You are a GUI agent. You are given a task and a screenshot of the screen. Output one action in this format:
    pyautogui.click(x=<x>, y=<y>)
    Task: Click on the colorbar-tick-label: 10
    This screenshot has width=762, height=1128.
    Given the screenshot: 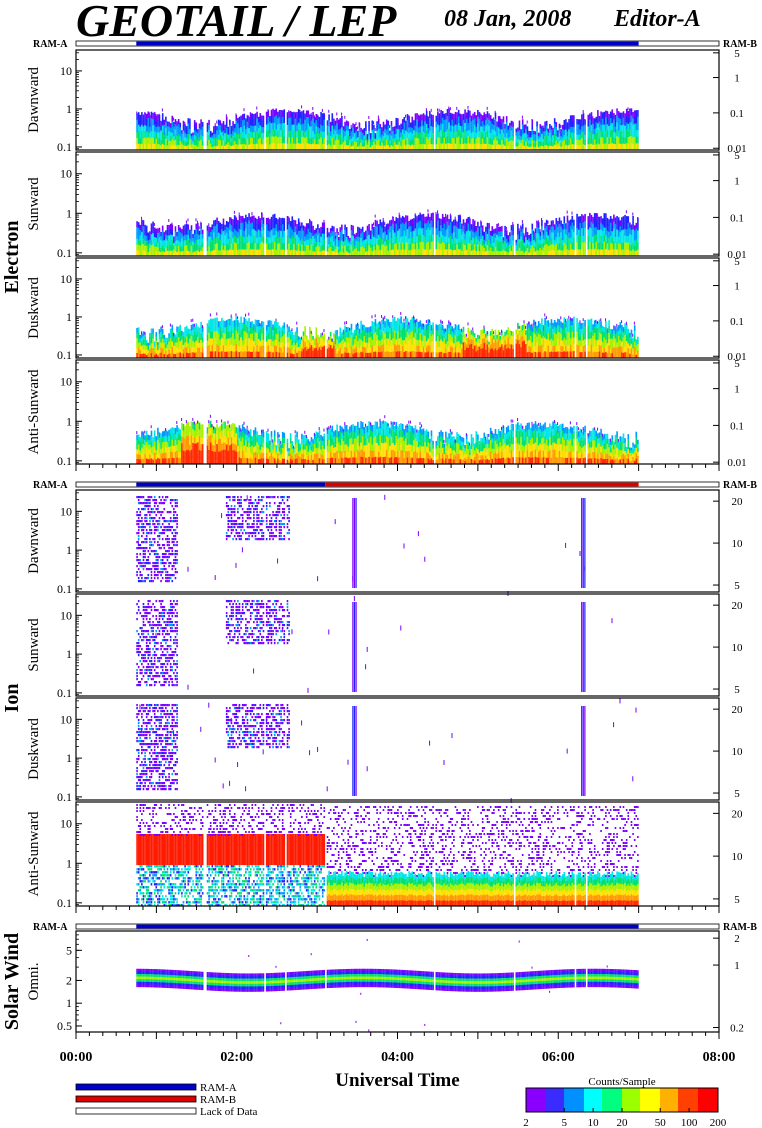 What is the action you would take?
    pyautogui.click(x=594, y=1122)
    